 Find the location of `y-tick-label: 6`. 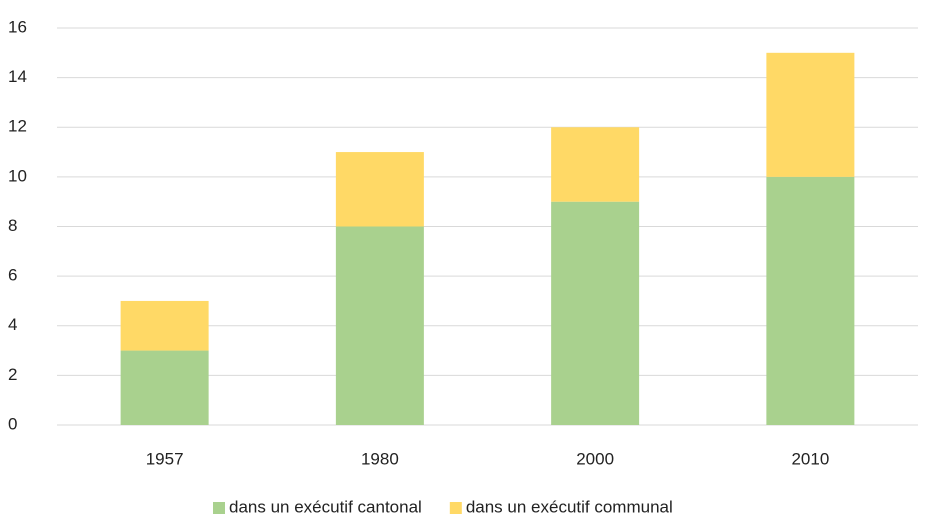

y-tick-label: 6 is located at coordinates (12, 275).